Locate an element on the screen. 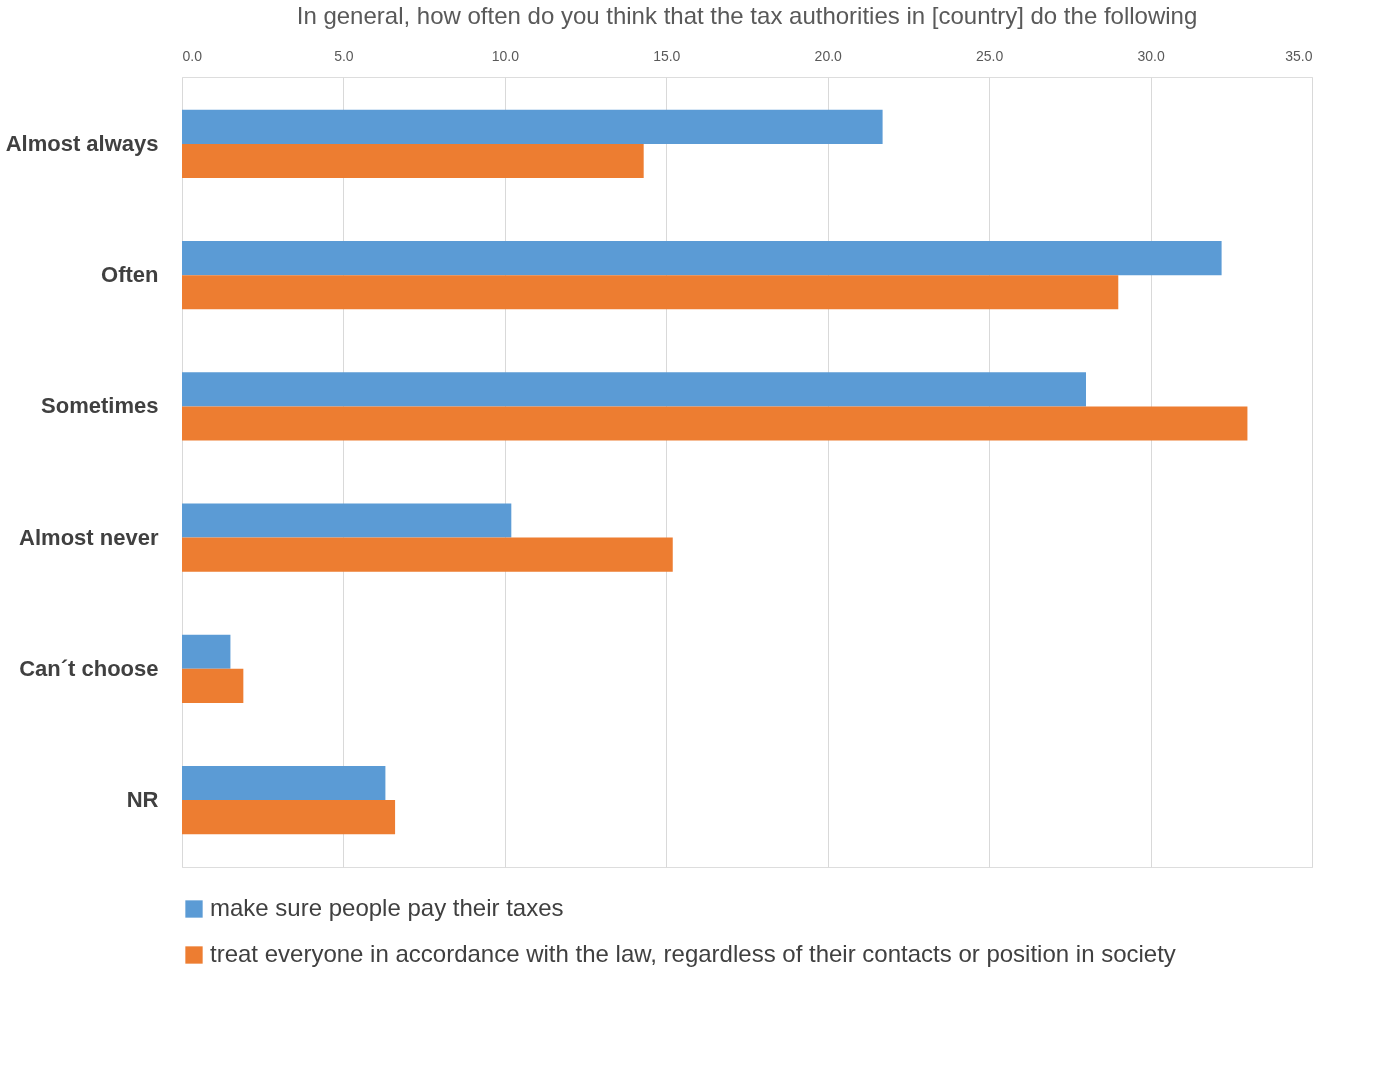  chart-title: In general, how often do you think that the tax authorities in [country] do the following is located at coordinates (747, 15).